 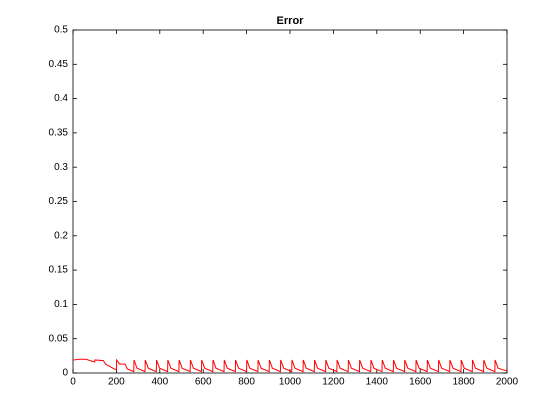 I want to click on x-tick-label: 0, so click(x=73, y=382).